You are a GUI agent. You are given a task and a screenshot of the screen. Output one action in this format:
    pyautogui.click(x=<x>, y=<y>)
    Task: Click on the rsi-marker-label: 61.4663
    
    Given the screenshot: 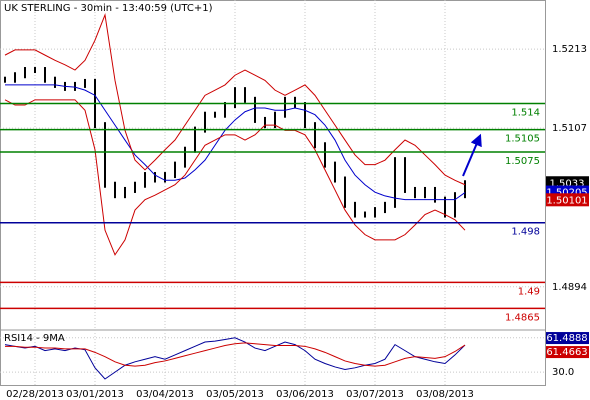 What is the action you would take?
    pyautogui.click(x=566, y=352)
    